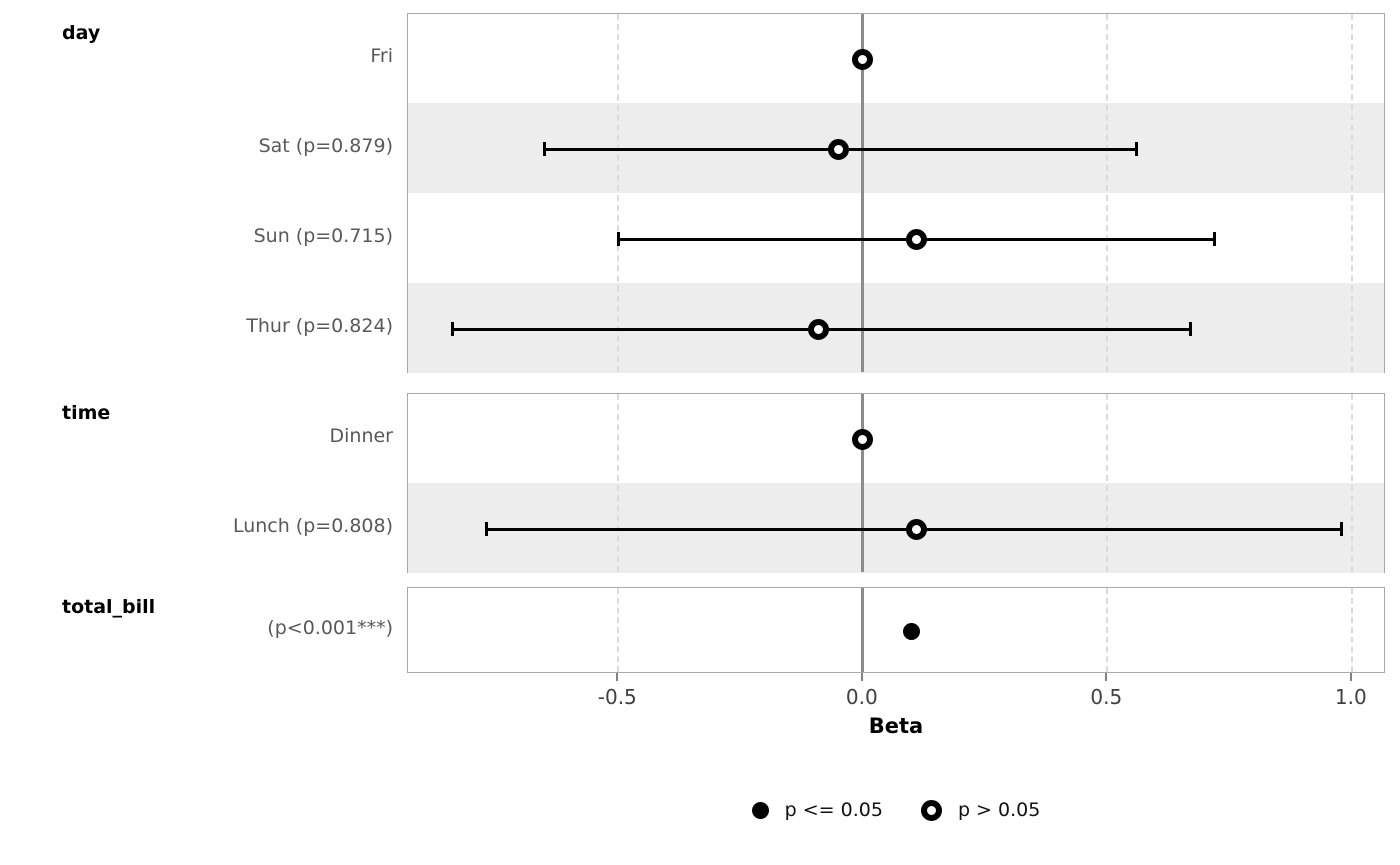 The height and width of the screenshot is (865, 1400). Describe the element at coordinates (861, 677) in the screenshot. I see `x-axis-tick-0.0` at that location.